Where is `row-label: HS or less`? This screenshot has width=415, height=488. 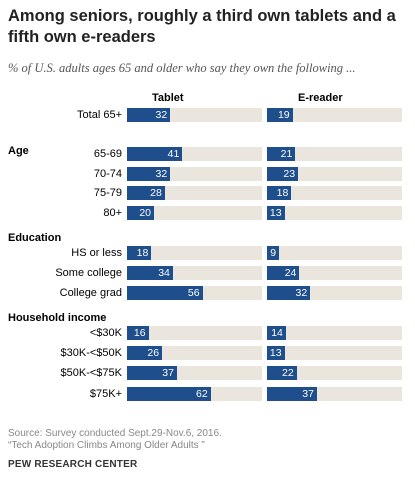 row-label: HS or less is located at coordinates (96, 253).